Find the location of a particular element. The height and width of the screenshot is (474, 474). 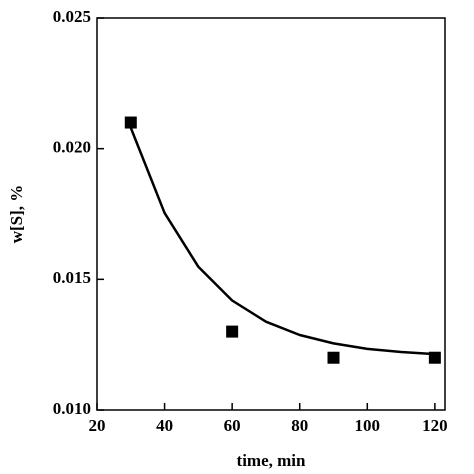

x-tick-label: 20 is located at coordinates (97, 425).